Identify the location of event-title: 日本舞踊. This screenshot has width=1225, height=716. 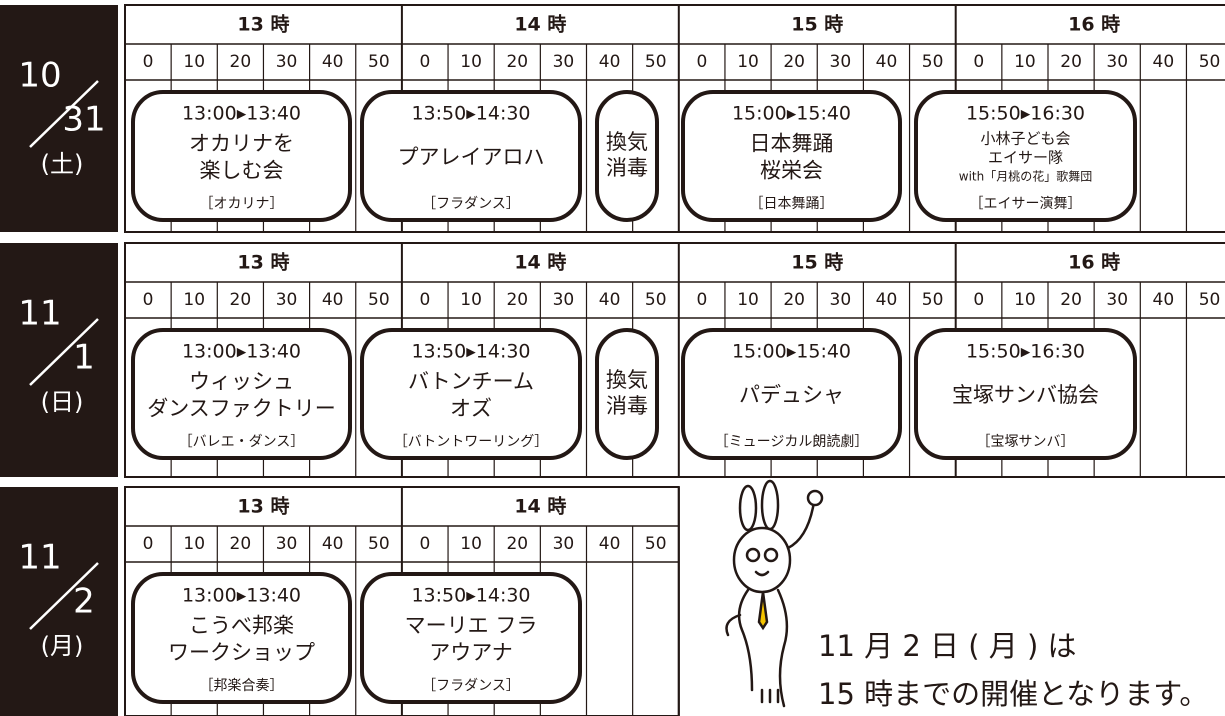
(792, 144).